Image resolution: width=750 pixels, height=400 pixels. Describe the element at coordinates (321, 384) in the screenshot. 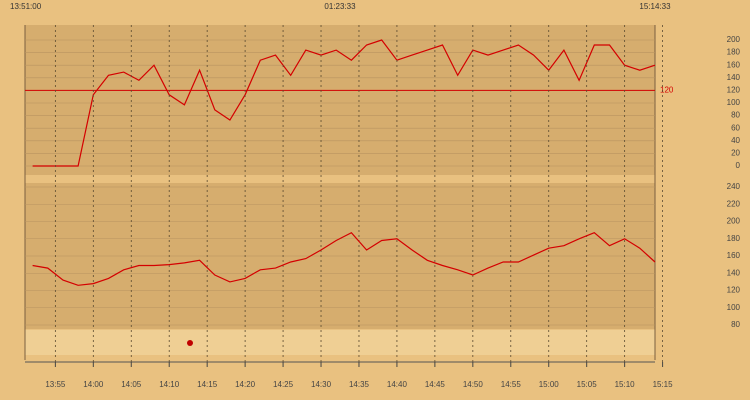

I see `x-tick-label: 14:30` at that location.